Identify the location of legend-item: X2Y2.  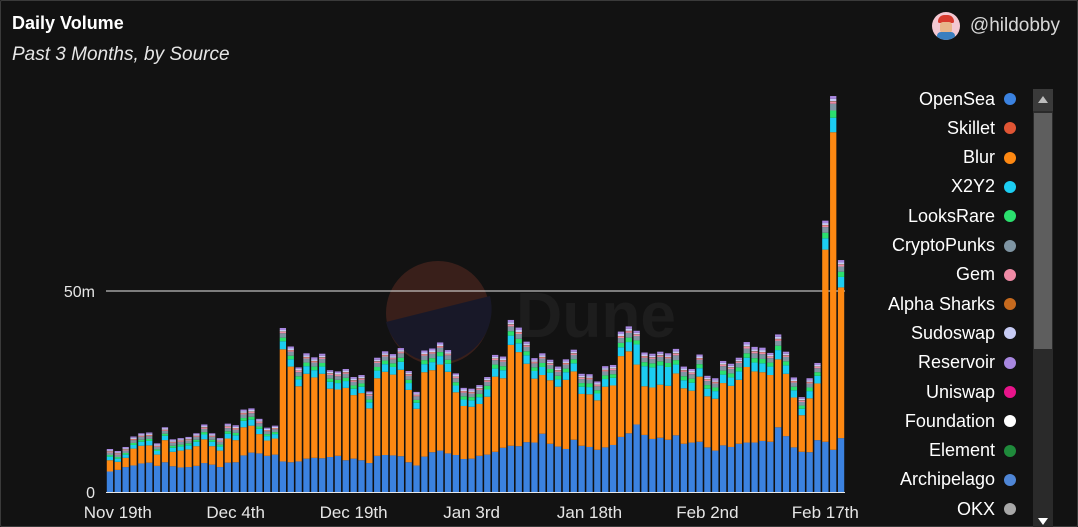
(983, 187).